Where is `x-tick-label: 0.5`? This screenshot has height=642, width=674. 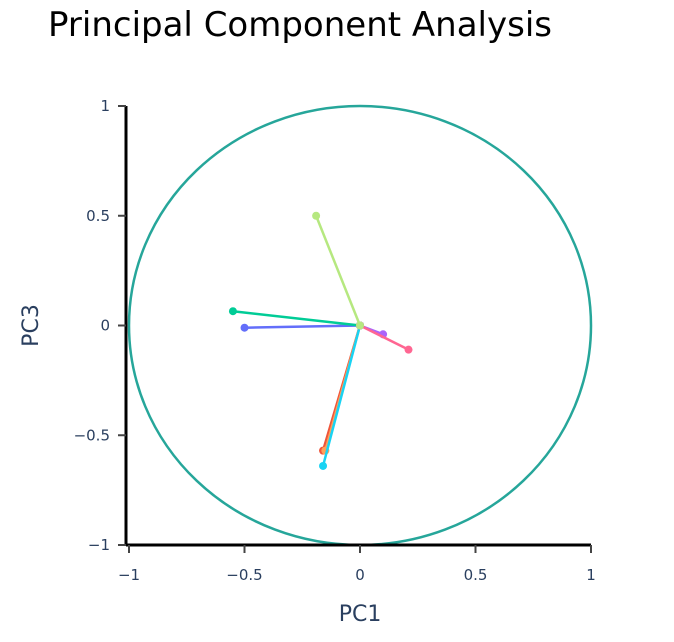
x-tick-label: 0.5 is located at coordinates (476, 575).